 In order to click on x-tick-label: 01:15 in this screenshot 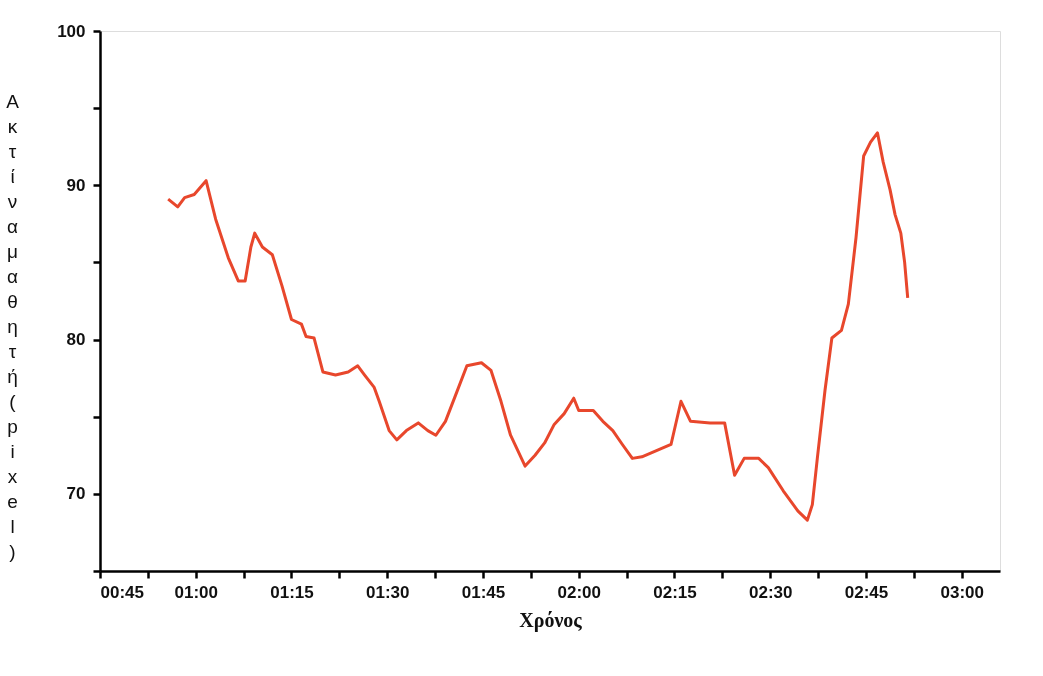, I will do `click(292, 592)`.